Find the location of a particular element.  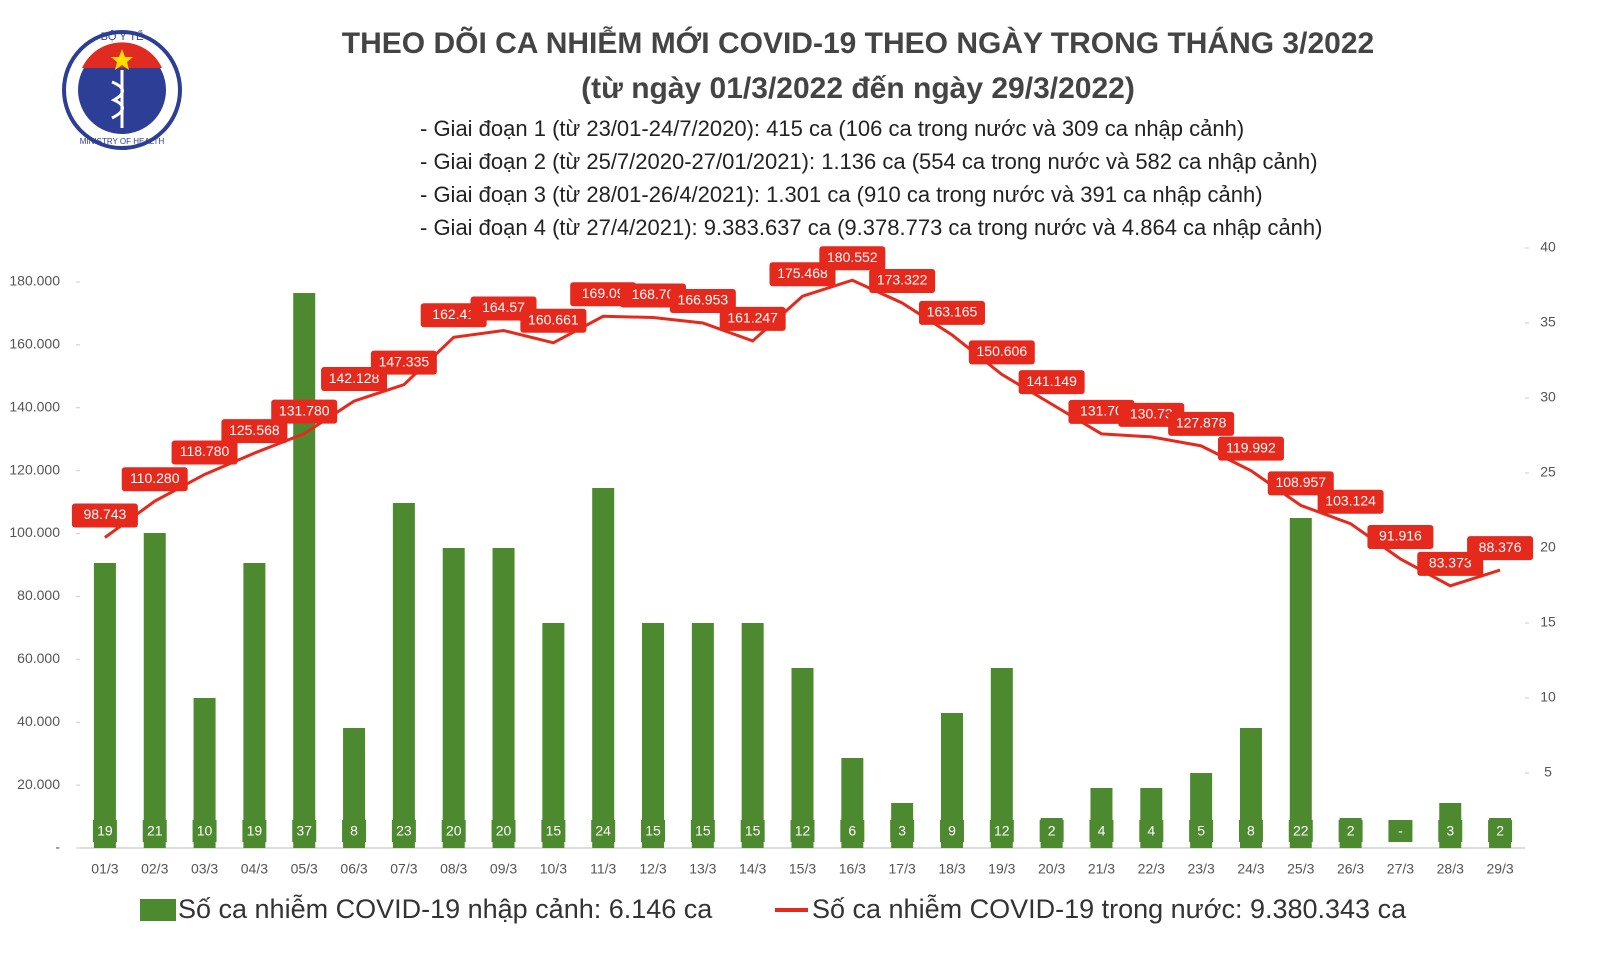

bar-label: 23 is located at coordinates (404, 831).